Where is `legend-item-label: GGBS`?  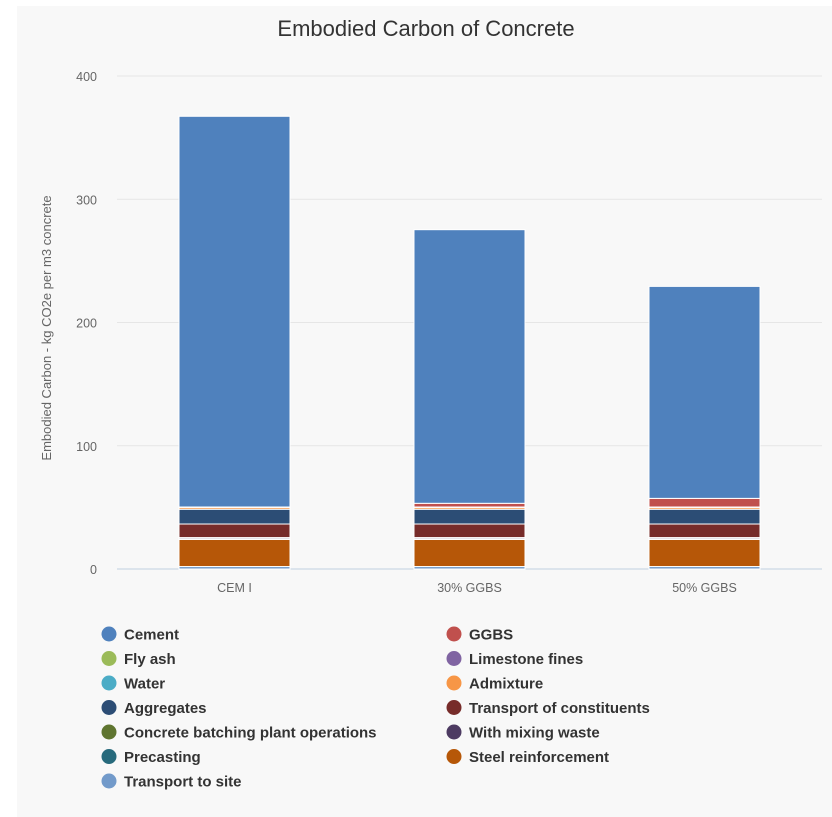
legend-item-label: GGBS is located at coordinates (491, 635).